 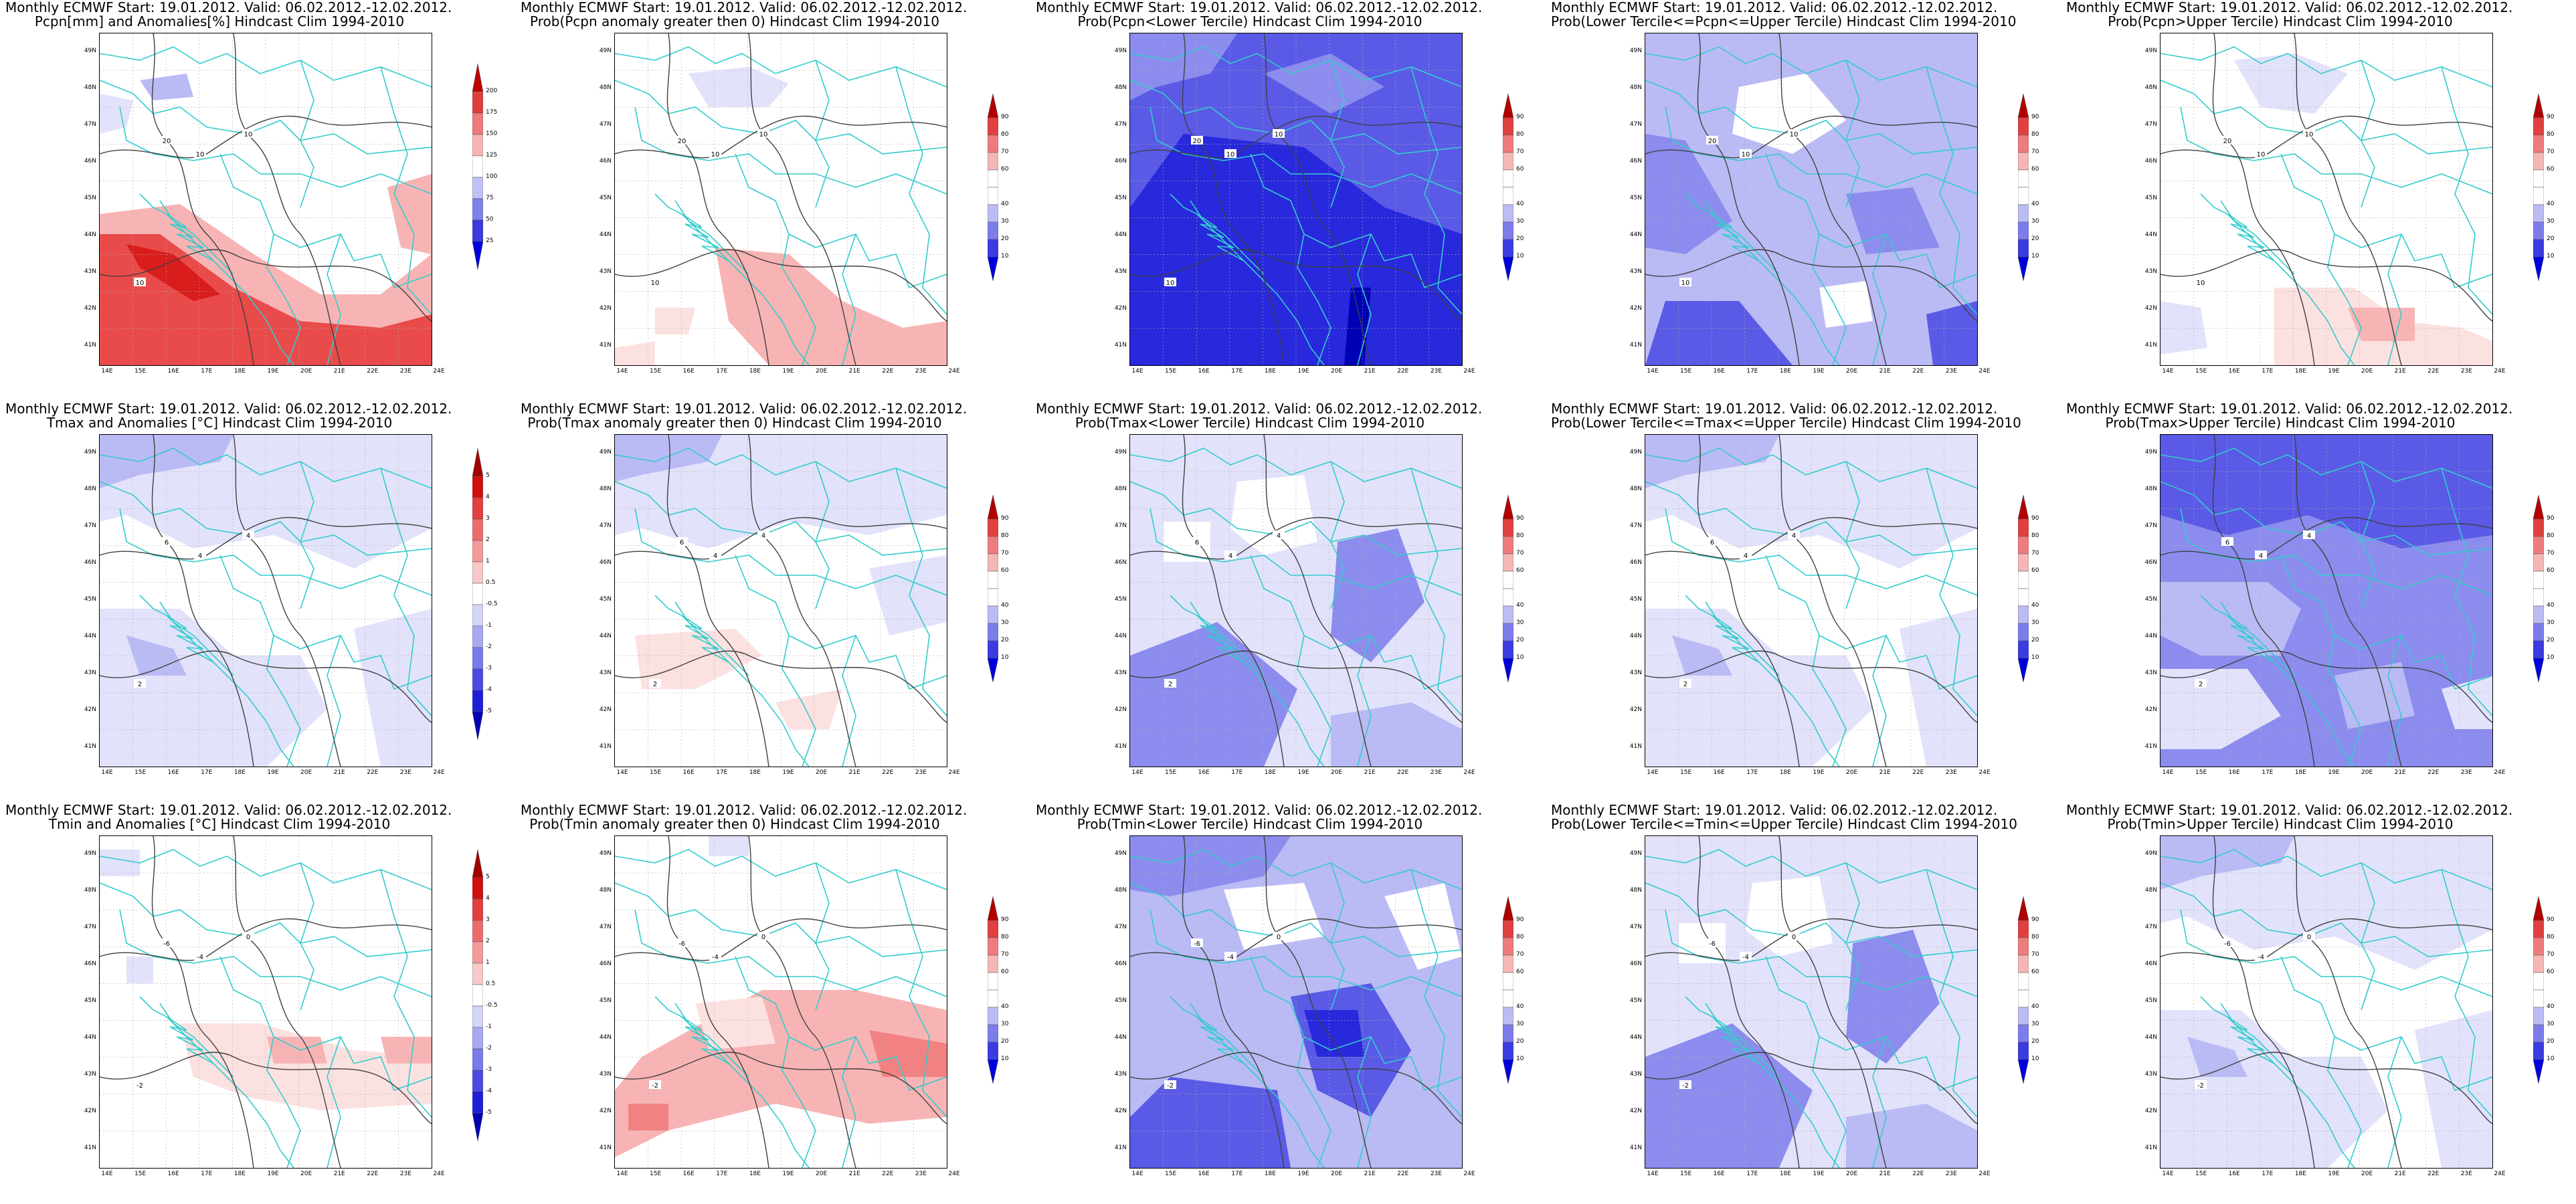 I want to click on borders-and-rivers, so click(x=1296, y=205).